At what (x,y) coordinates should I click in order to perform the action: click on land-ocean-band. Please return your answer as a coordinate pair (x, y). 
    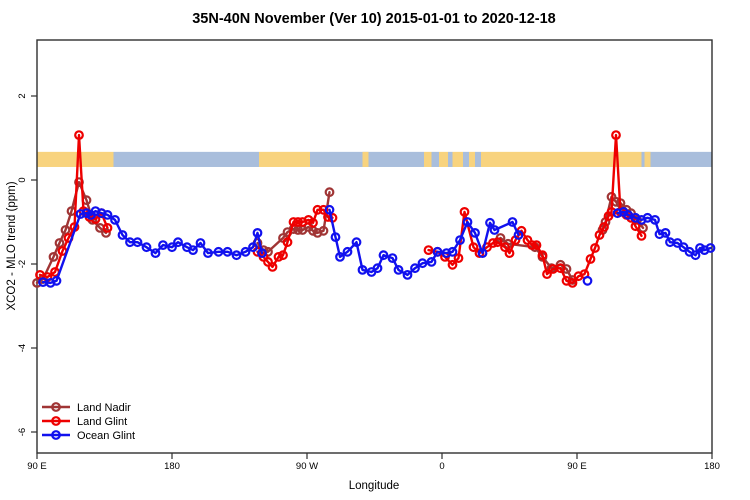
    Looking at the image, I should click on (374, 159).